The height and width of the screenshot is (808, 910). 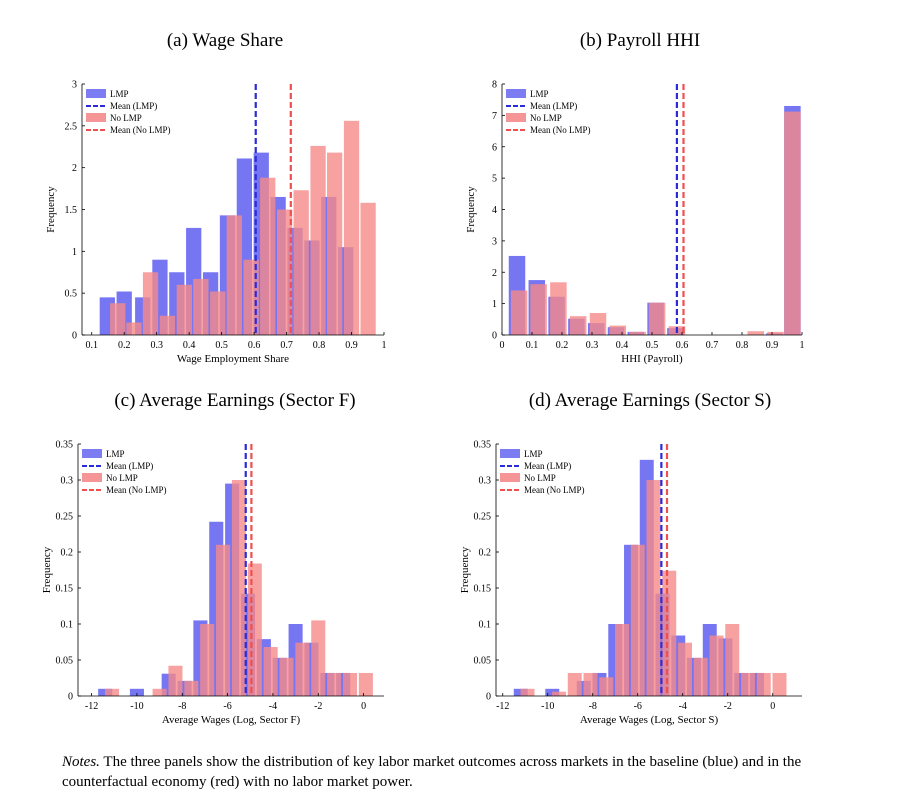 I want to click on legend-label: LMP, so click(x=119, y=94).